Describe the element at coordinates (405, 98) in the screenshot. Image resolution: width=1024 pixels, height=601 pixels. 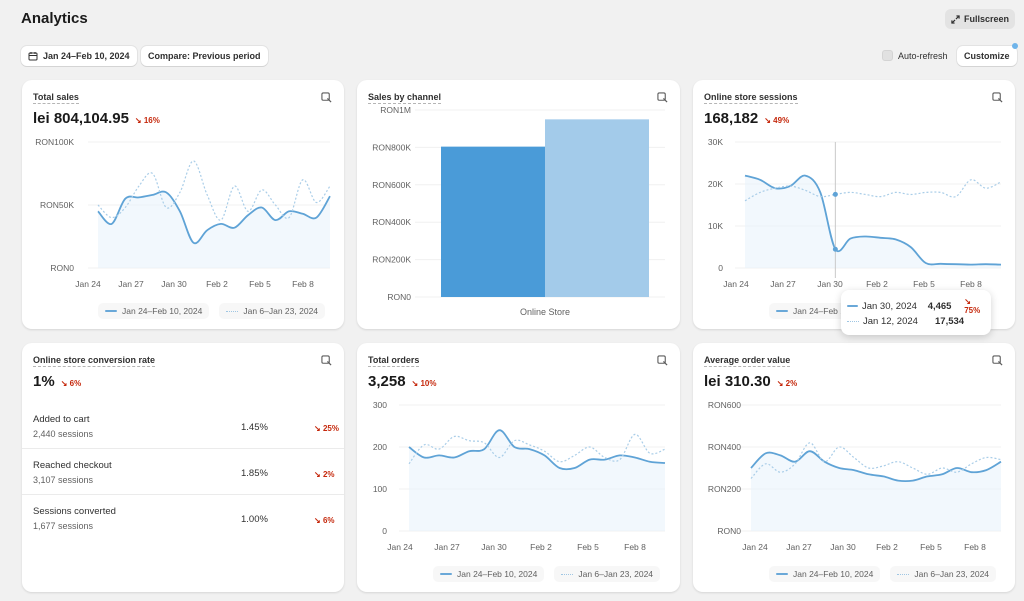
I see `card-title: Sales by channel` at that location.